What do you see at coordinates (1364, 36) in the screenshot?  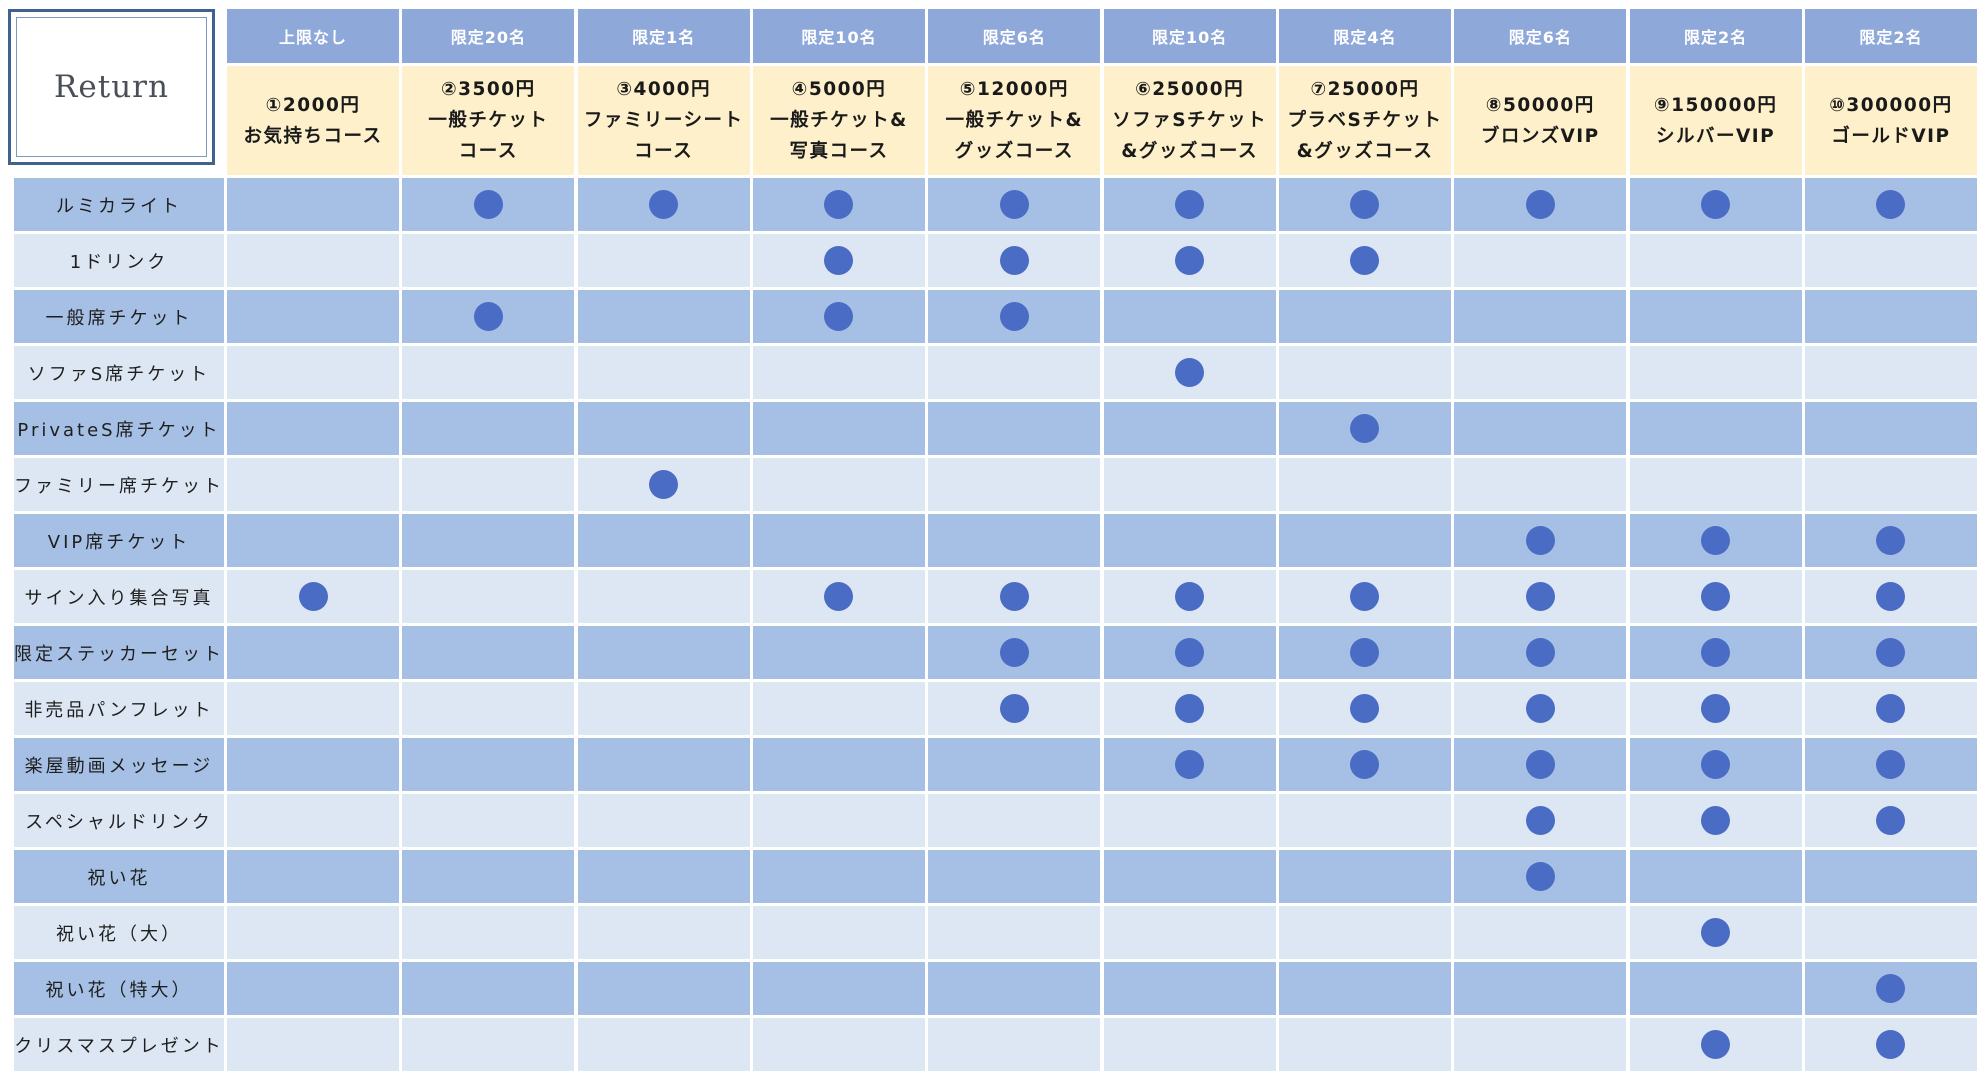 I see `column-limit-header: 限定4名` at bounding box center [1364, 36].